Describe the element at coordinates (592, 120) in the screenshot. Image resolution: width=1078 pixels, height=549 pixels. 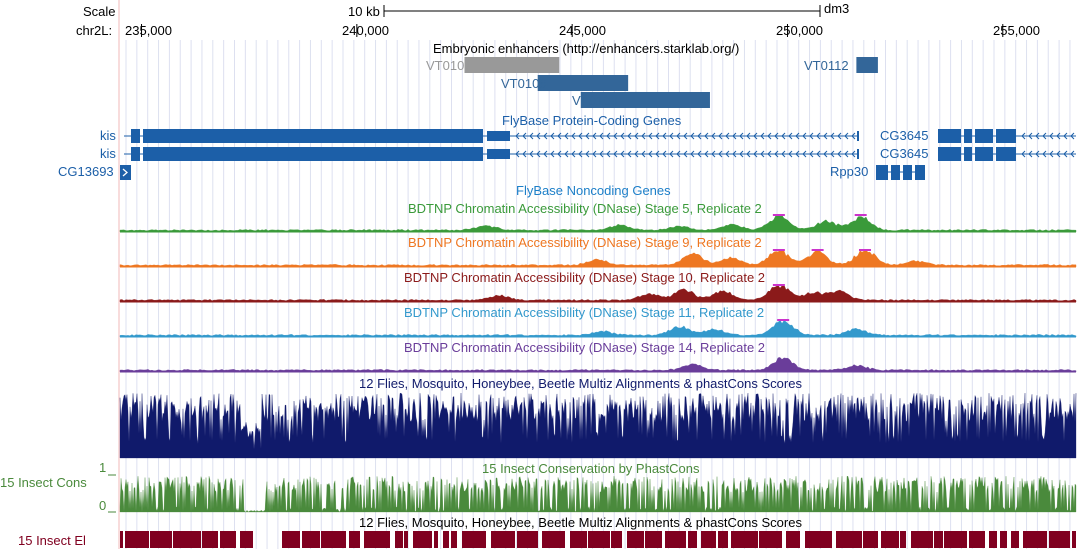
I see `track-title-genes: FlyBase Protein-Coding Genes` at that location.